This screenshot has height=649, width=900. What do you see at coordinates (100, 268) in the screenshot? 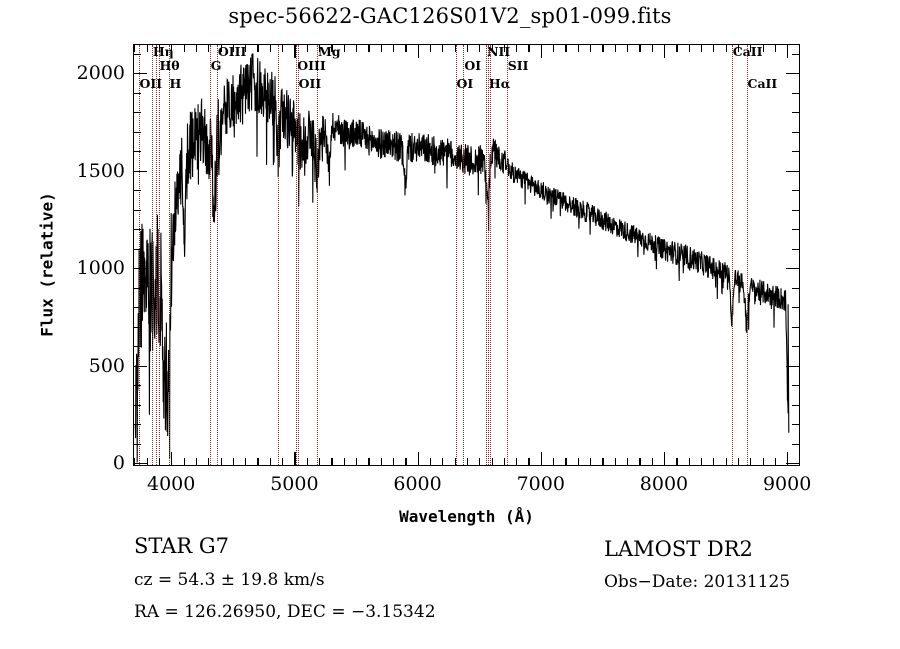
I see `y-tick-label: 1000` at bounding box center [100, 268].